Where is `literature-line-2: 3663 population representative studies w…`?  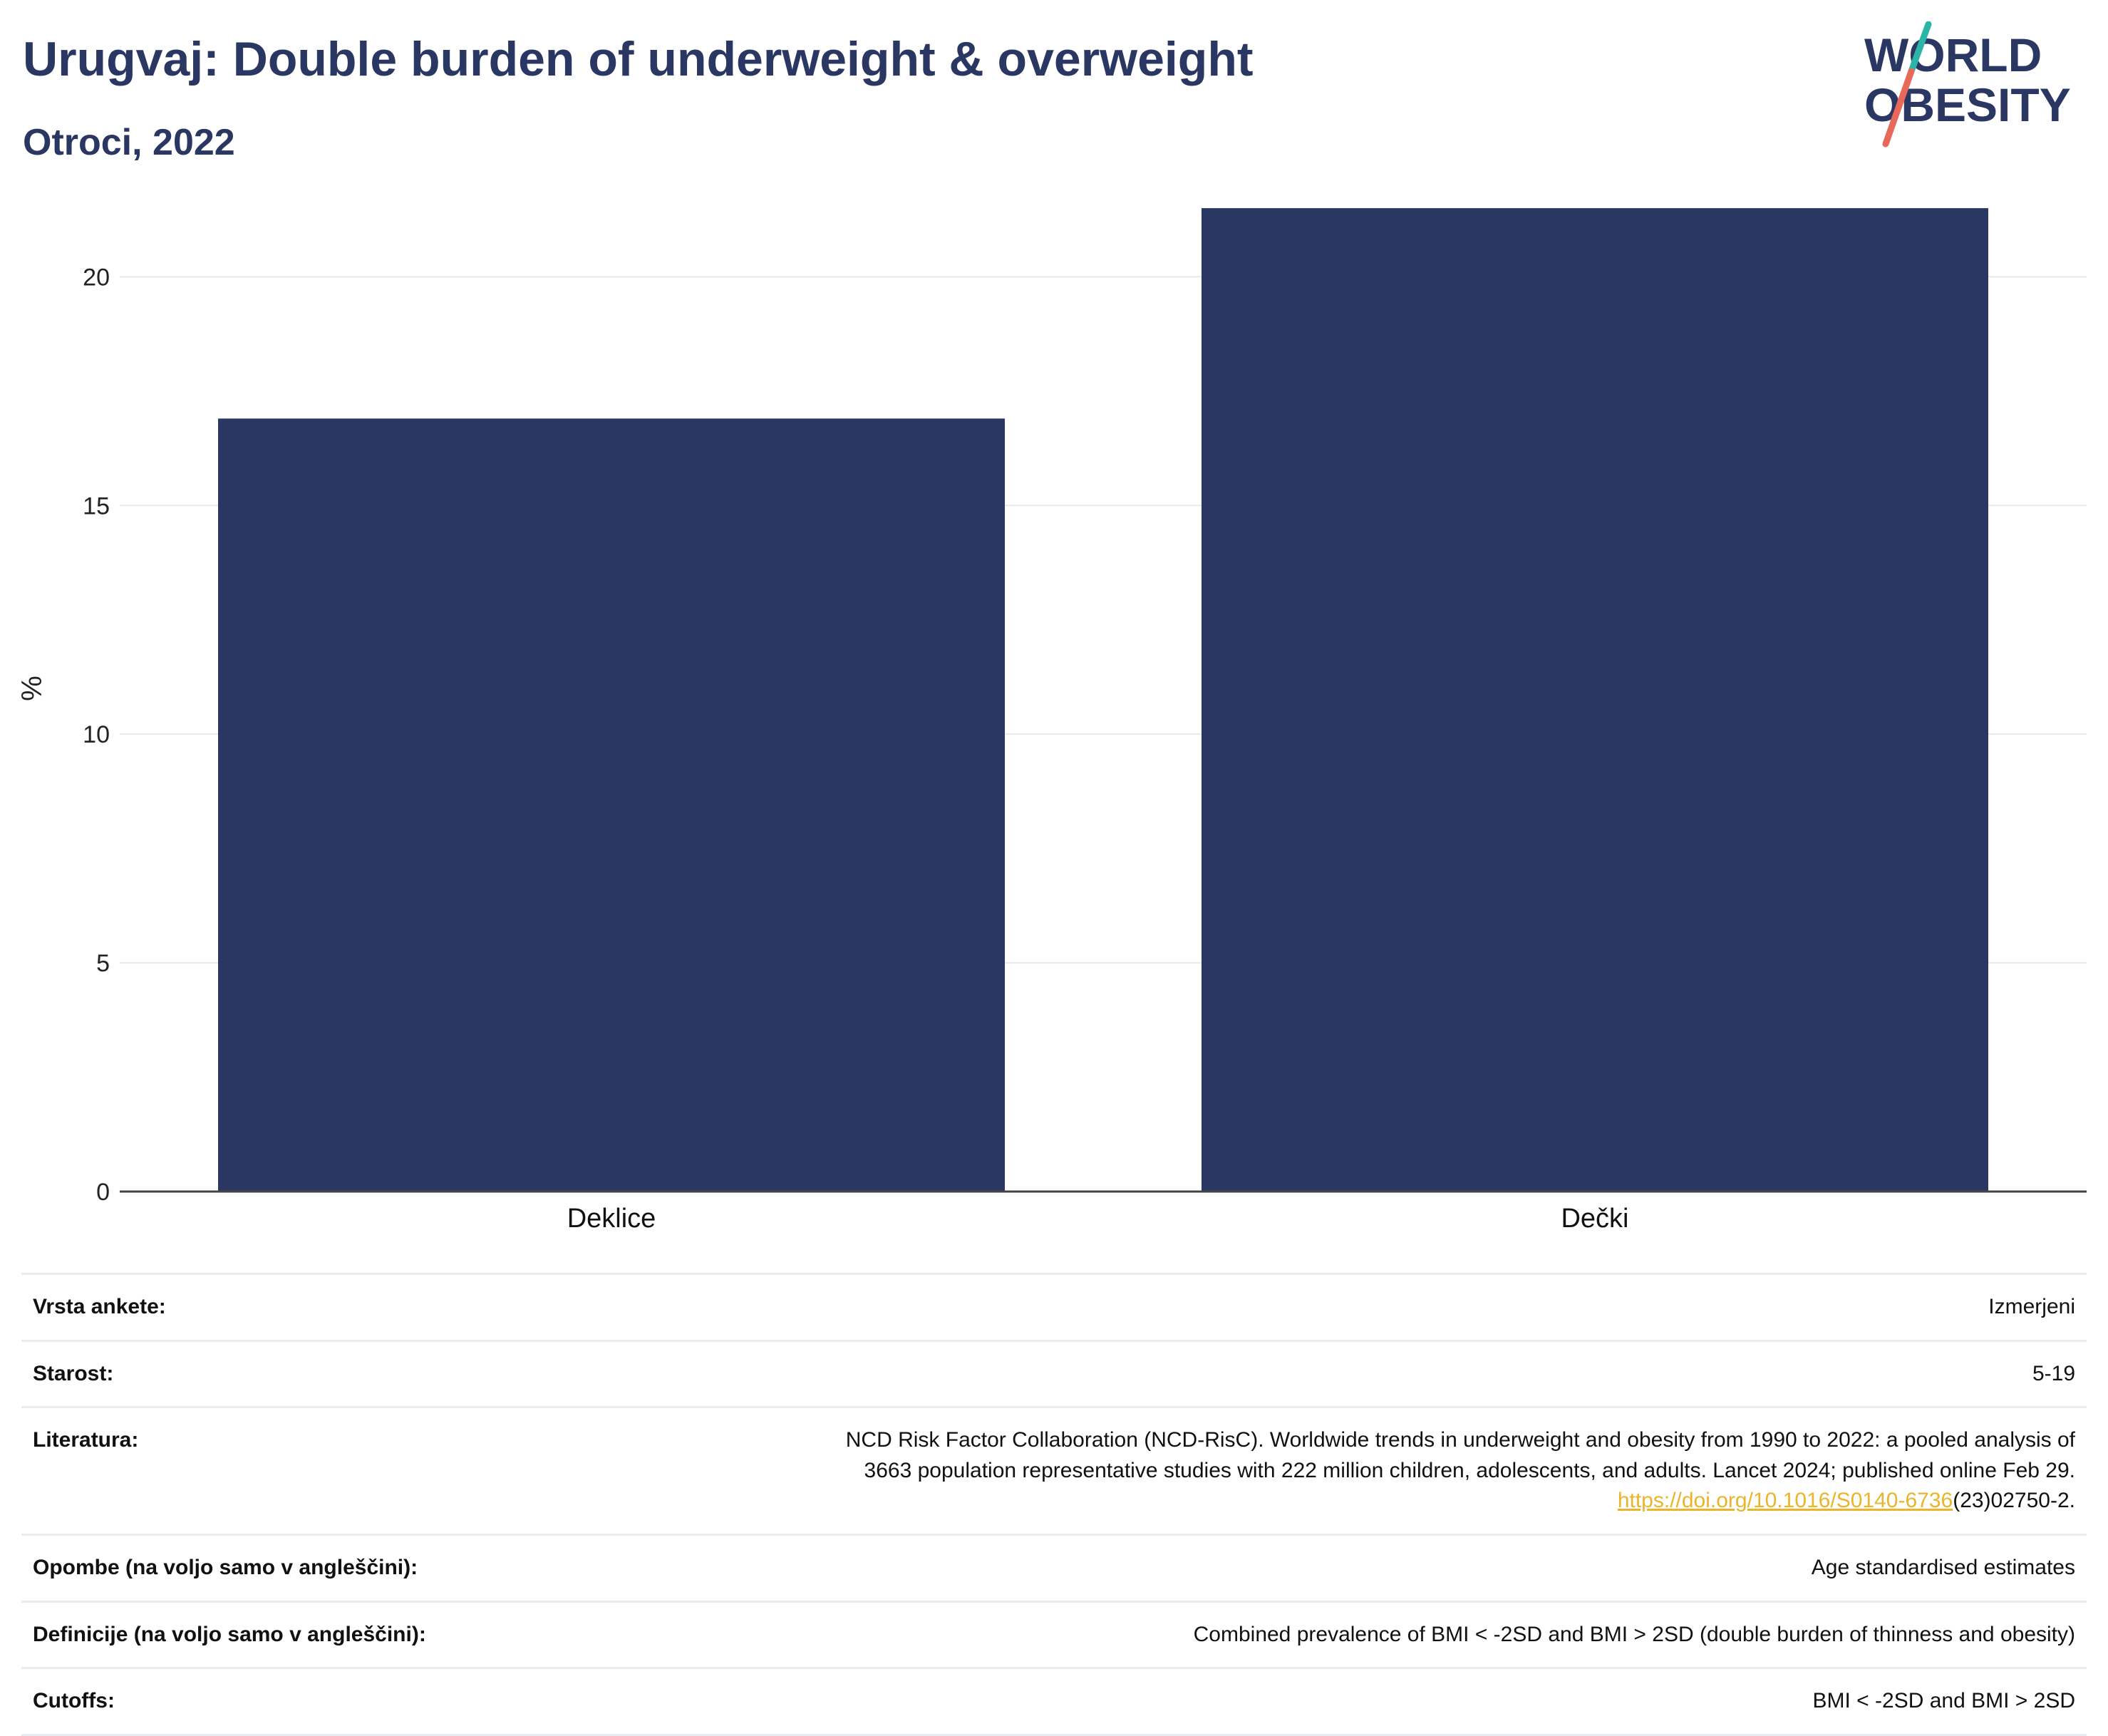
literature-line-2: 3663 population representative studies w… is located at coordinates (1470, 1470).